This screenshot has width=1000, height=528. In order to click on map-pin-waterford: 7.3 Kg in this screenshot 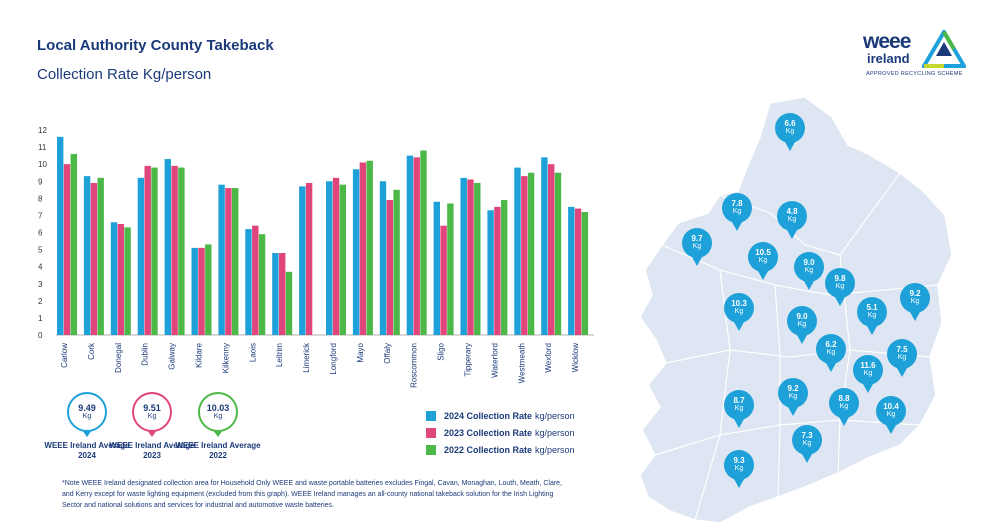, I will do `click(807, 444)`.